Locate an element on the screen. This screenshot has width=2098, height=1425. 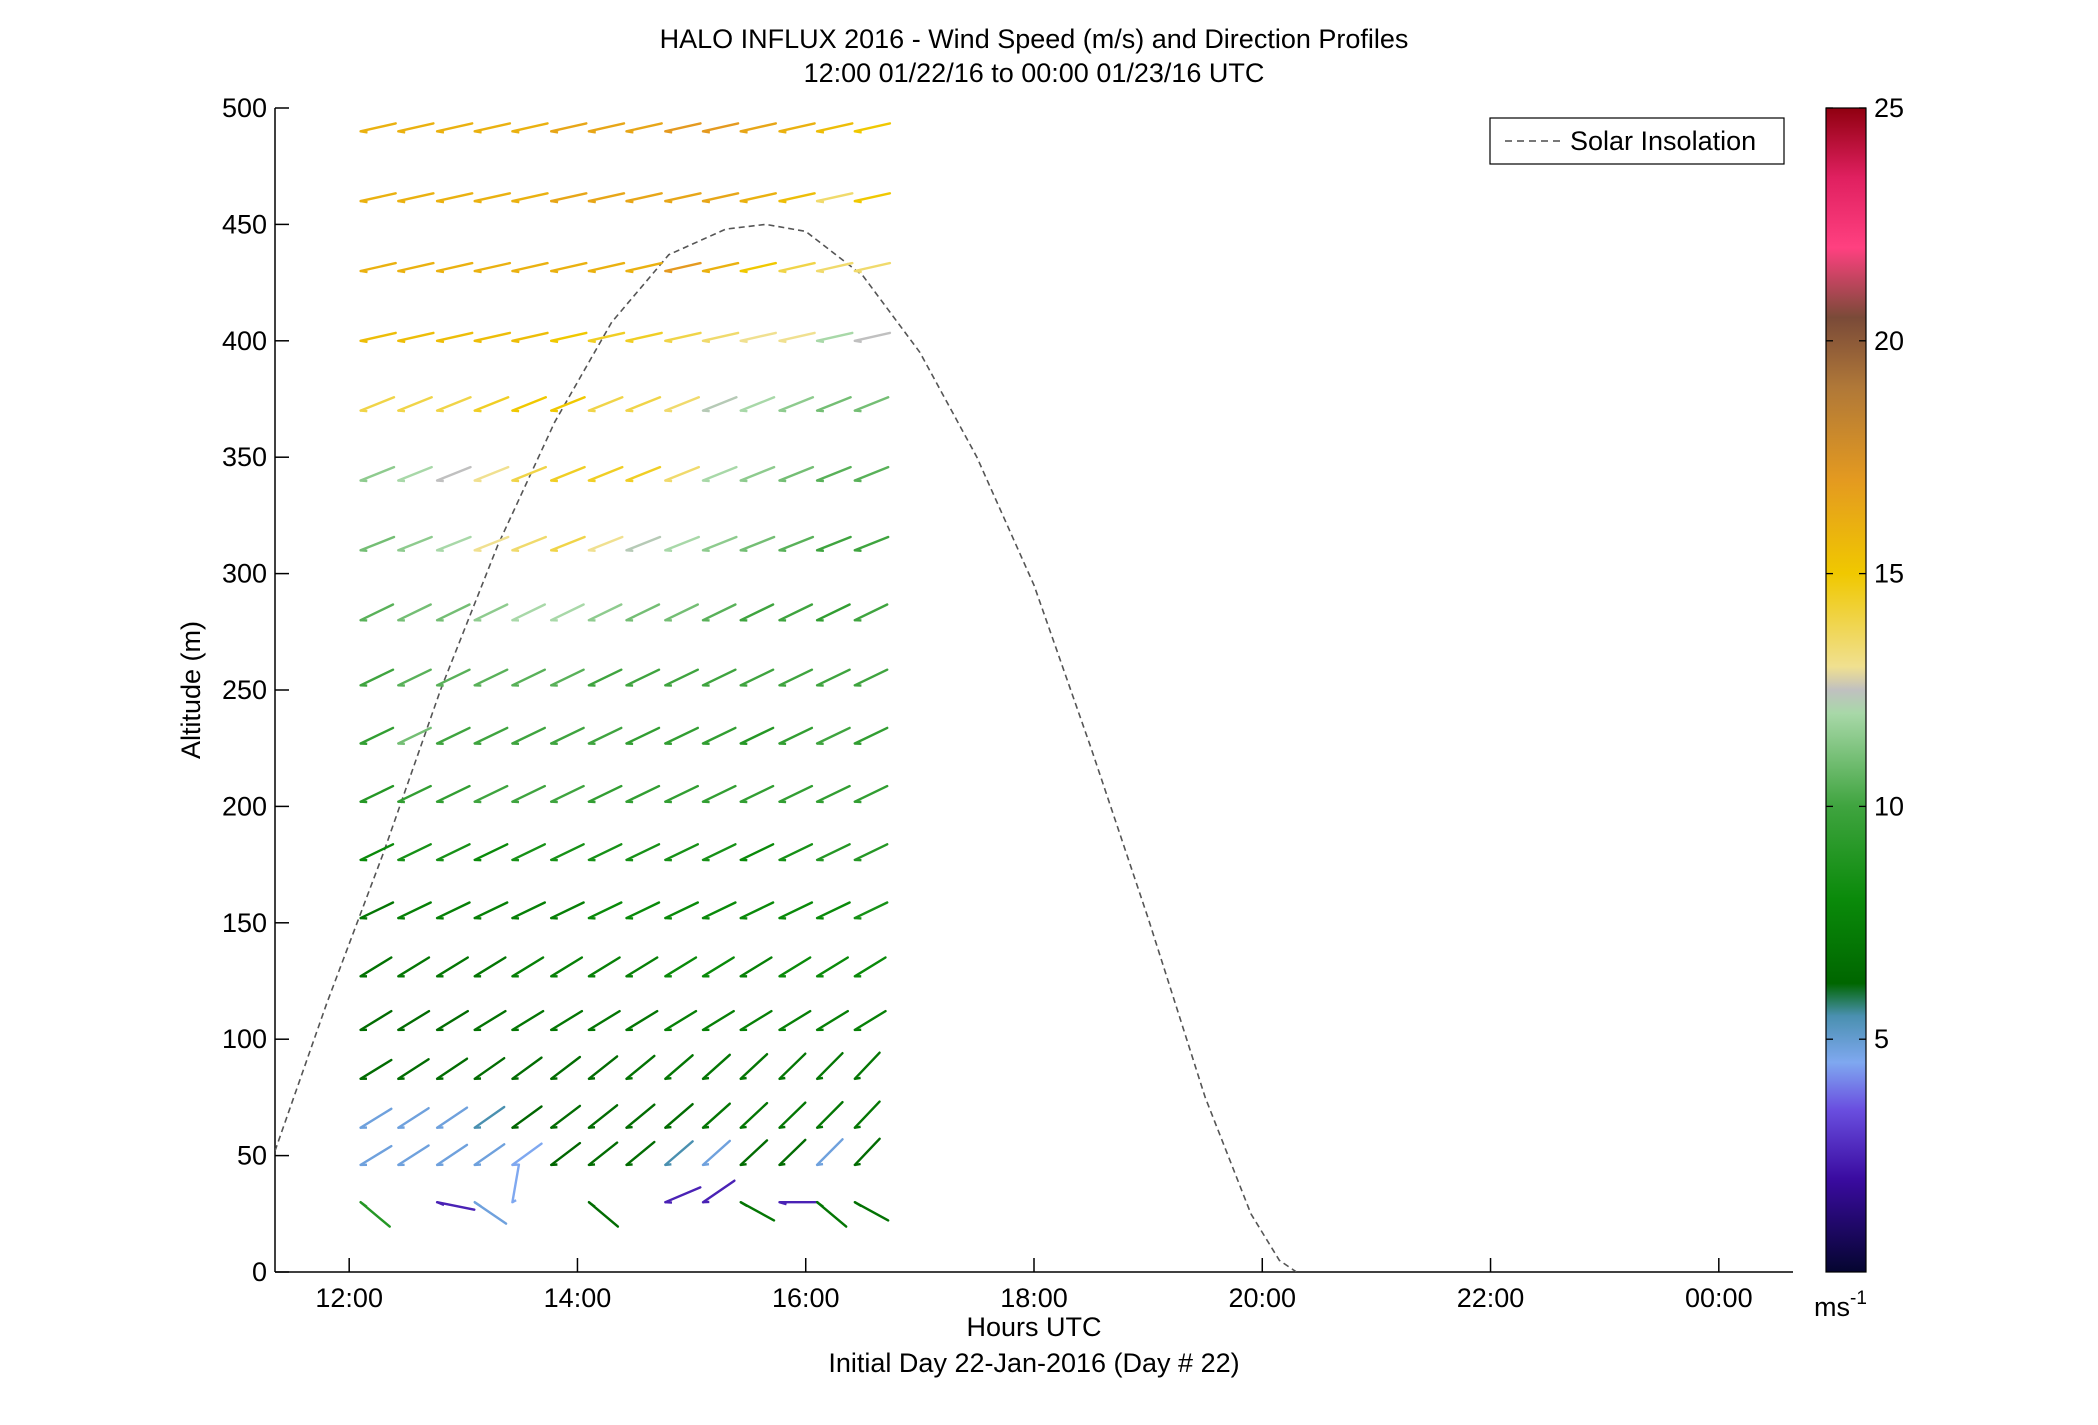
y-axis-label: Altitude (m) is located at coordinates (191, 690).